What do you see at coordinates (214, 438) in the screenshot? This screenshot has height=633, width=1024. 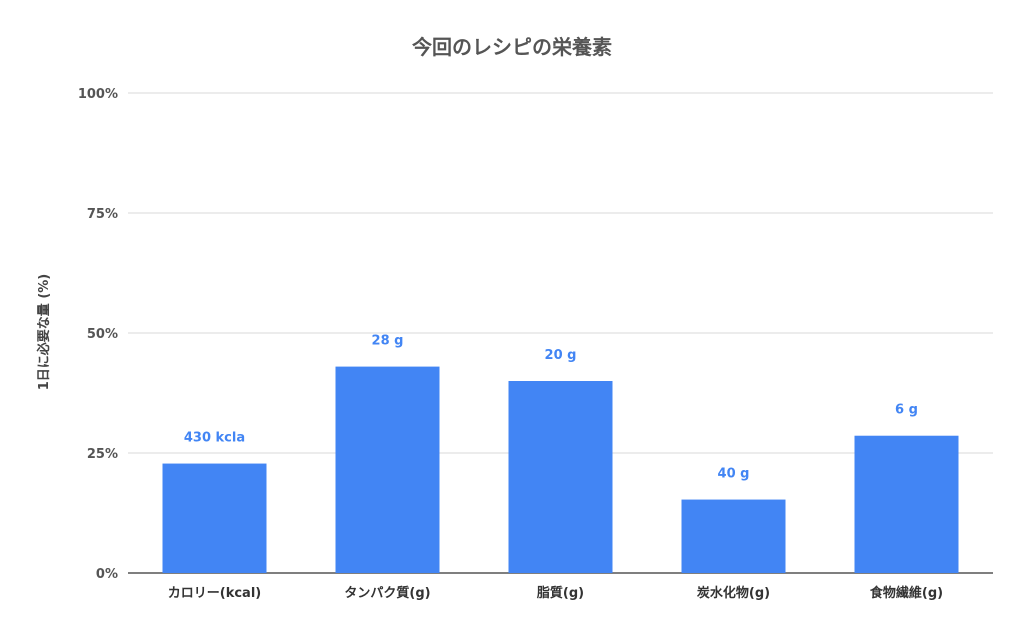 I see `data-label: 430 kcla` at bounding box center [214, 438].